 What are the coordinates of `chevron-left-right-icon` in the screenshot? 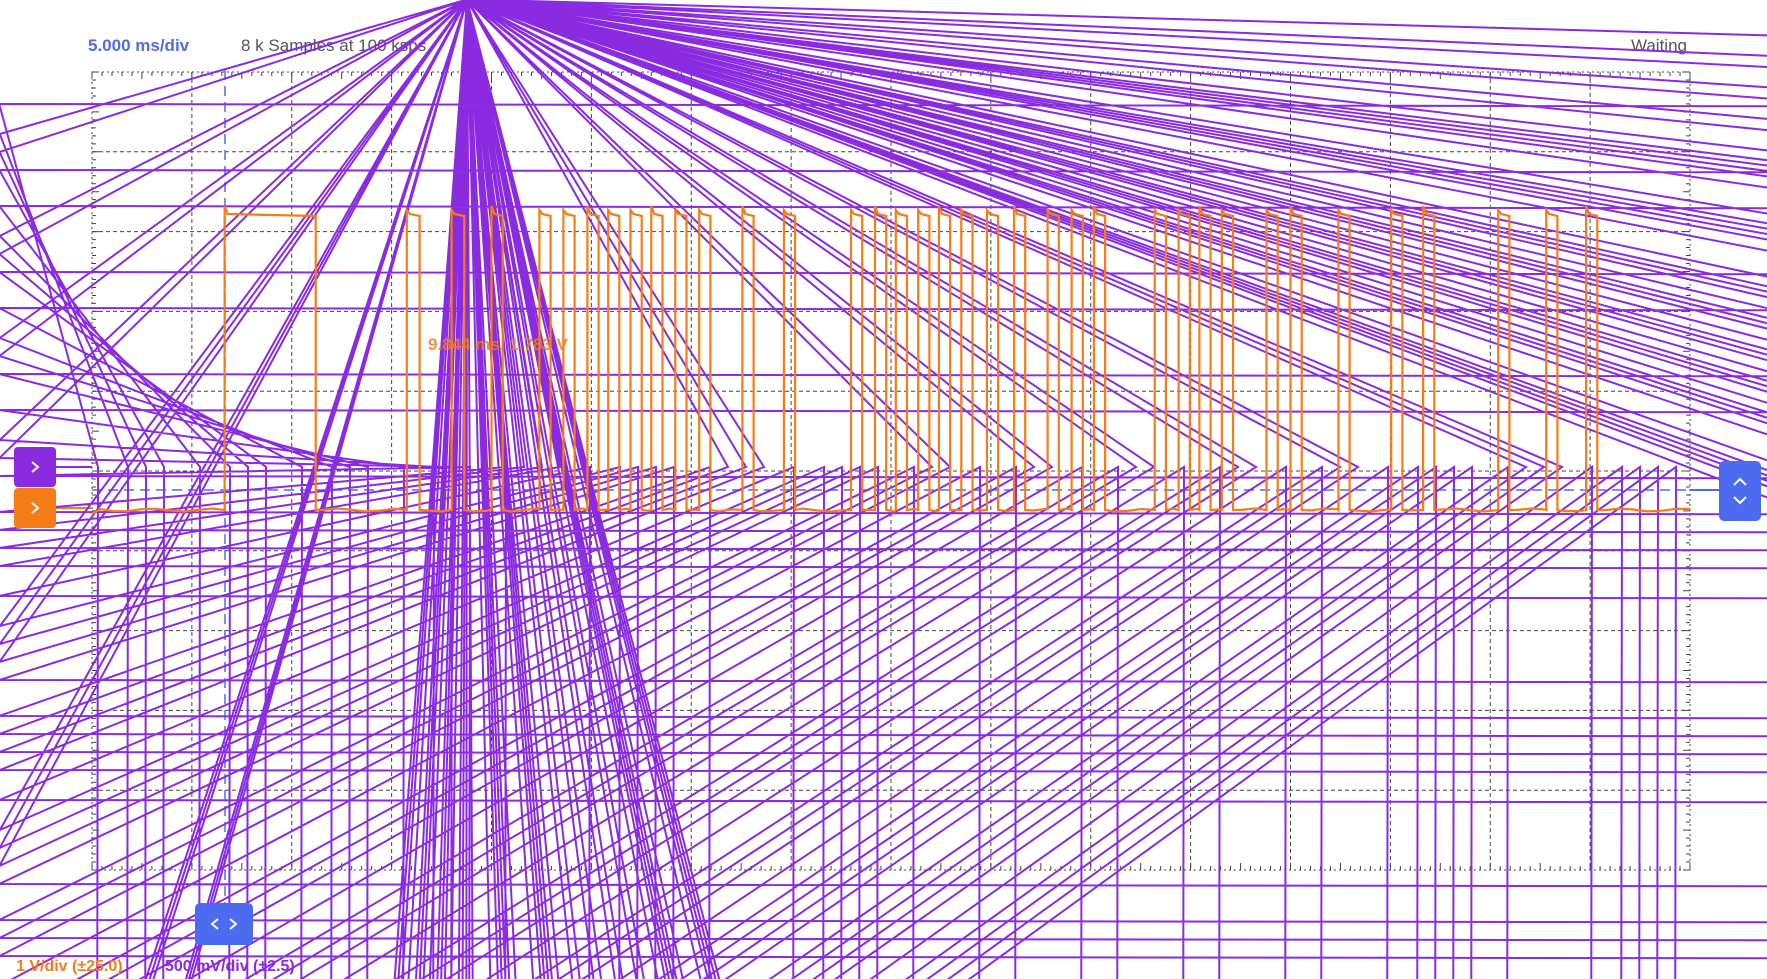 It's located at (224, 924).